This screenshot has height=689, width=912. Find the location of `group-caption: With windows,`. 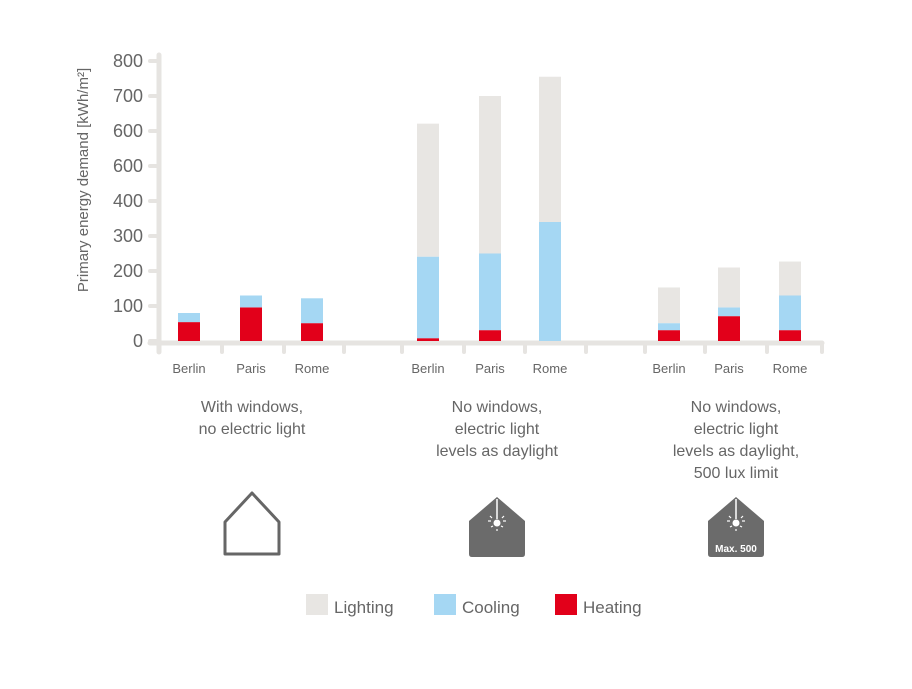

group-caption: With windows, is located at coordinates (252, 407).